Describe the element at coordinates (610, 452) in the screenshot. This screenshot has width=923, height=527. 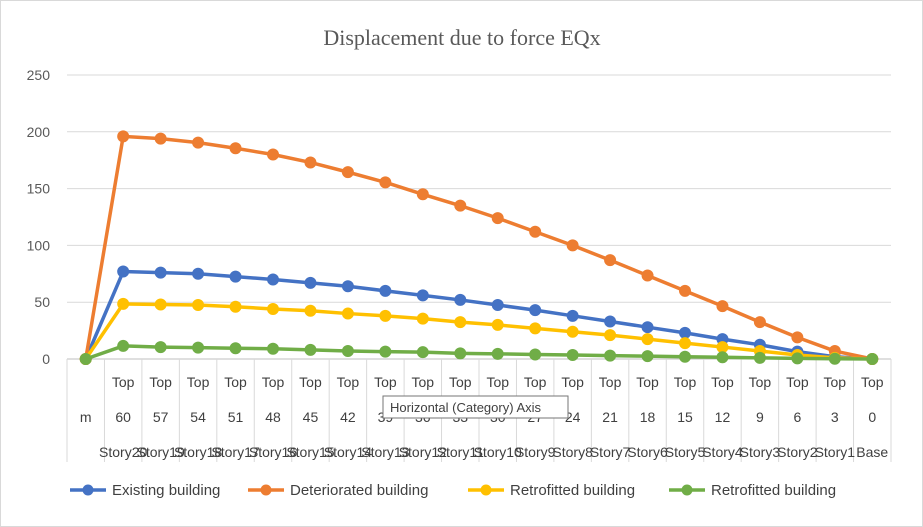
I see `x-category-label-level3: Story7` at that location.